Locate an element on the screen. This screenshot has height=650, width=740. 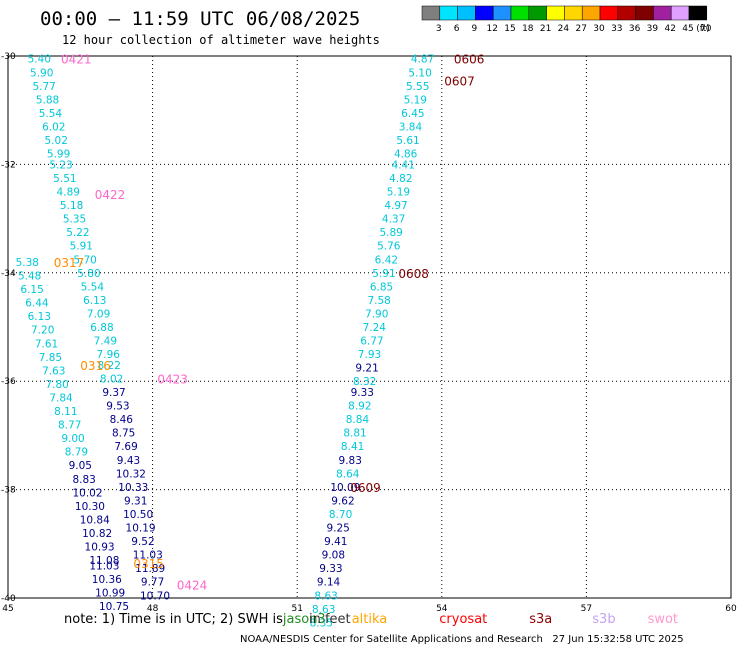
wave-height-value: 7.49 is located at coordinates (105, 342).